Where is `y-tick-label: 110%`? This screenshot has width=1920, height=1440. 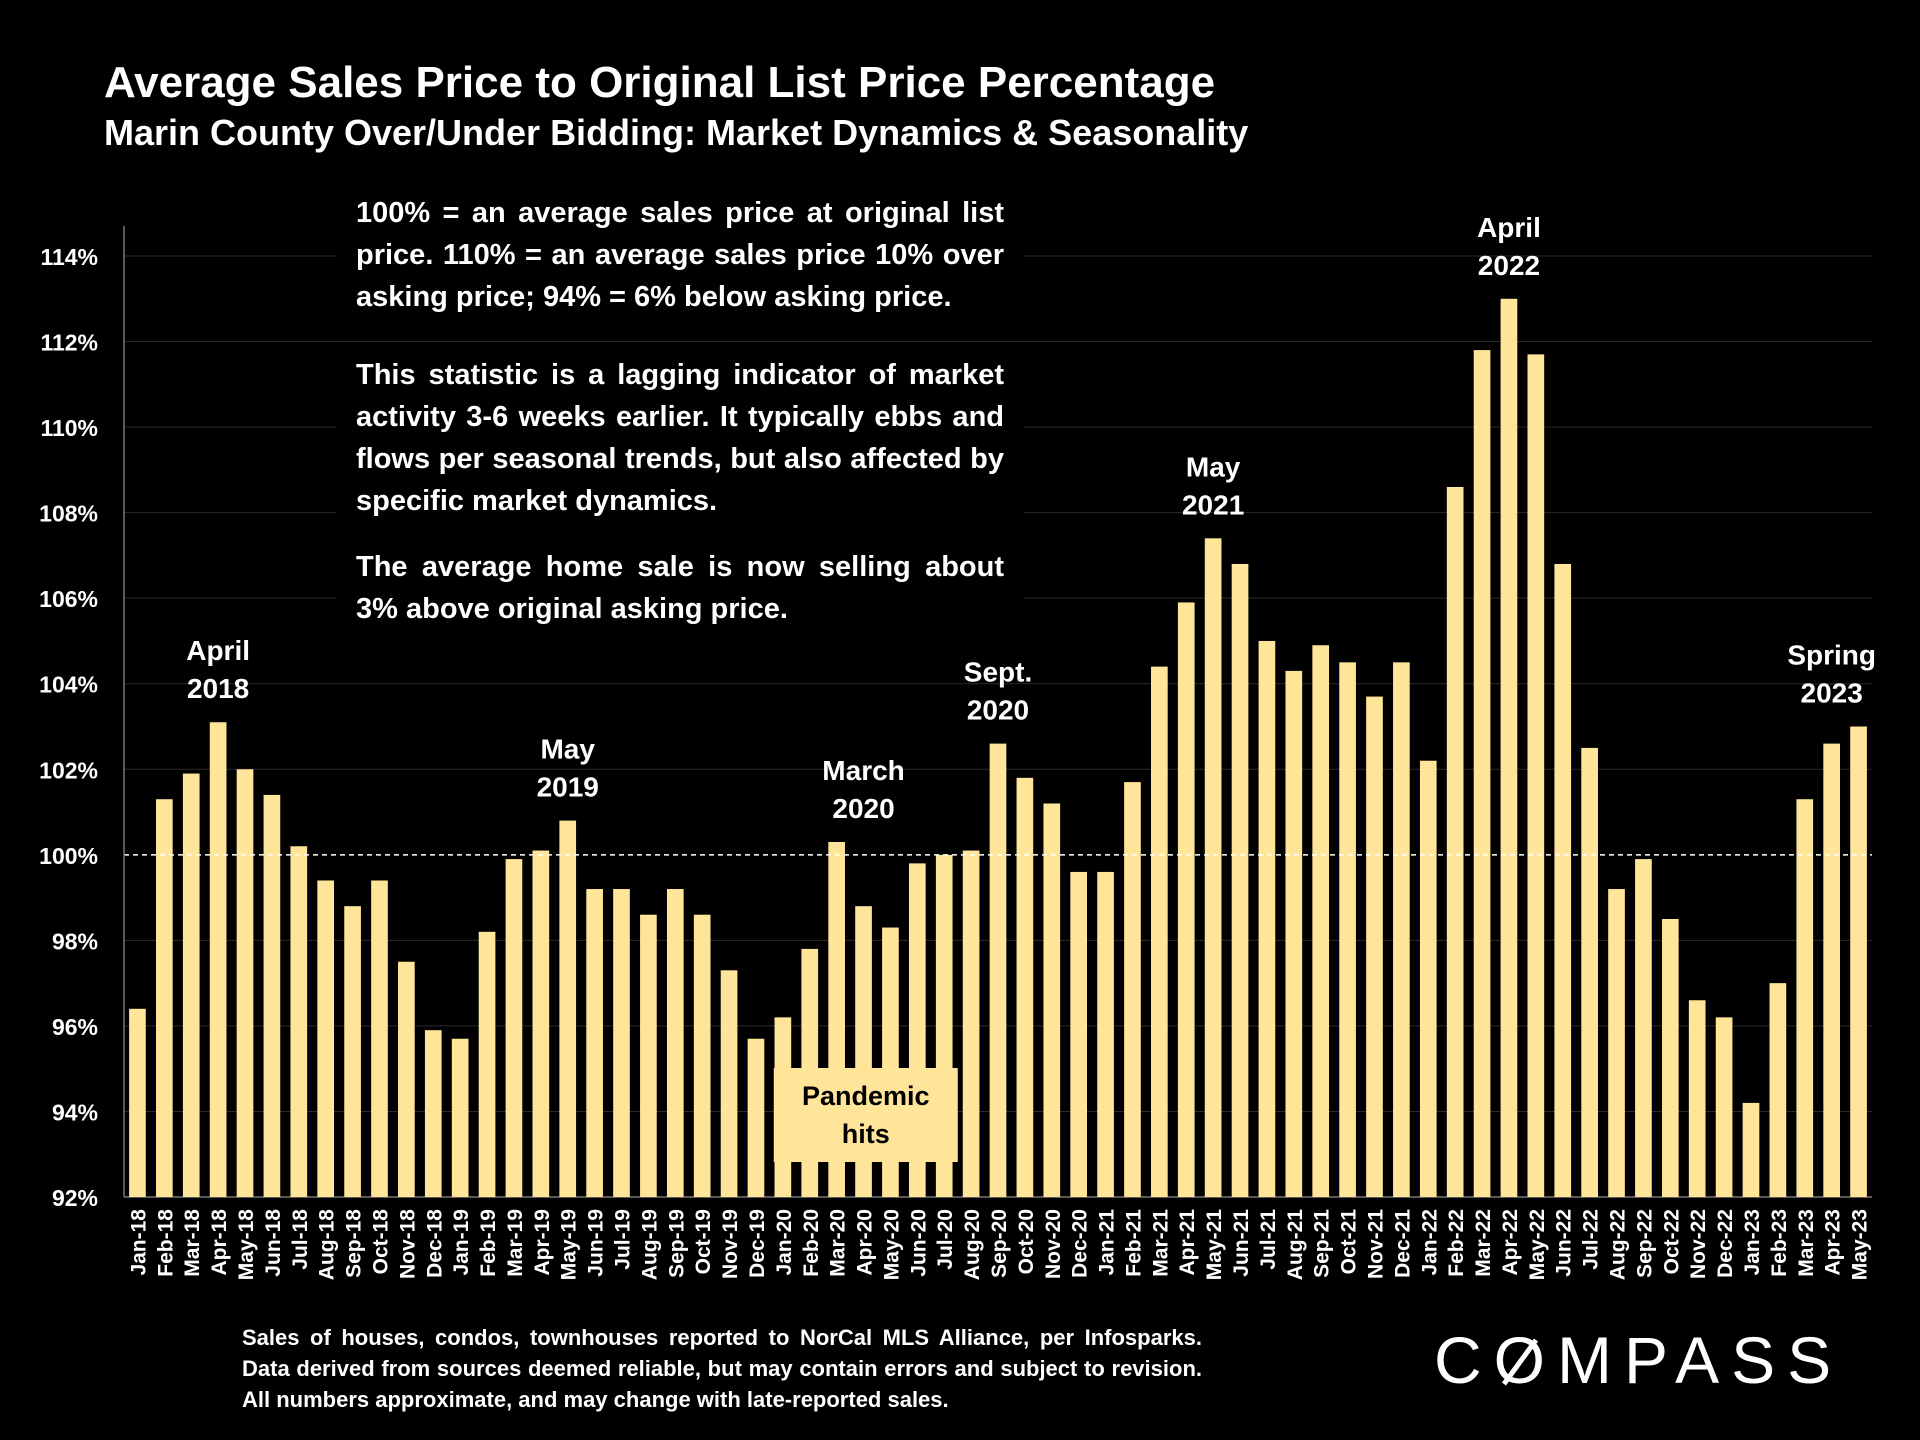 y-tick-label: 110% is located at coordinates (69, 428).